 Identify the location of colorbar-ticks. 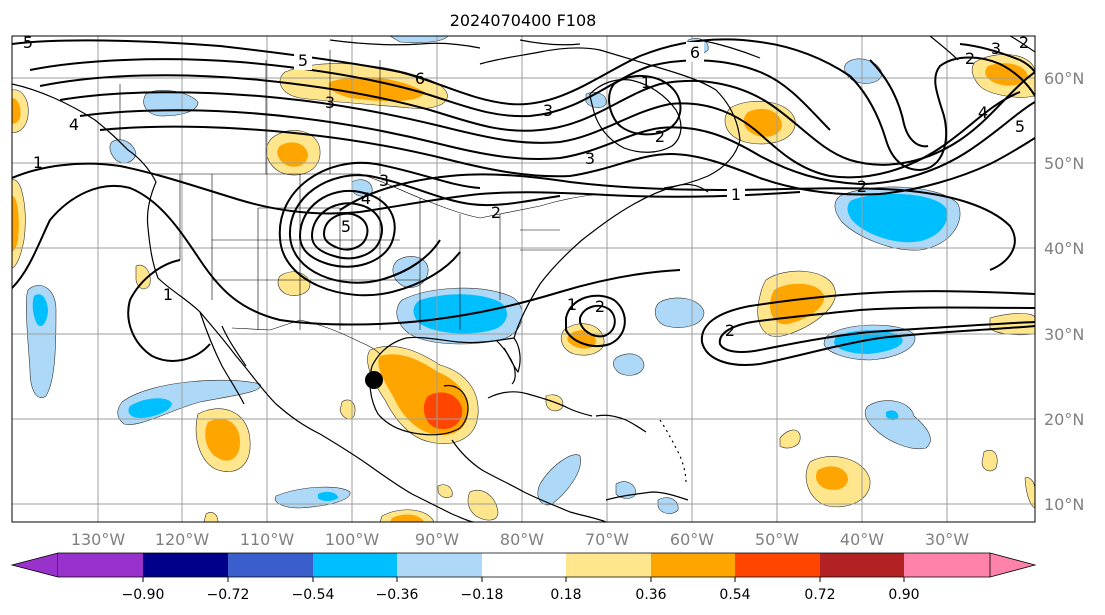
(523, 579).